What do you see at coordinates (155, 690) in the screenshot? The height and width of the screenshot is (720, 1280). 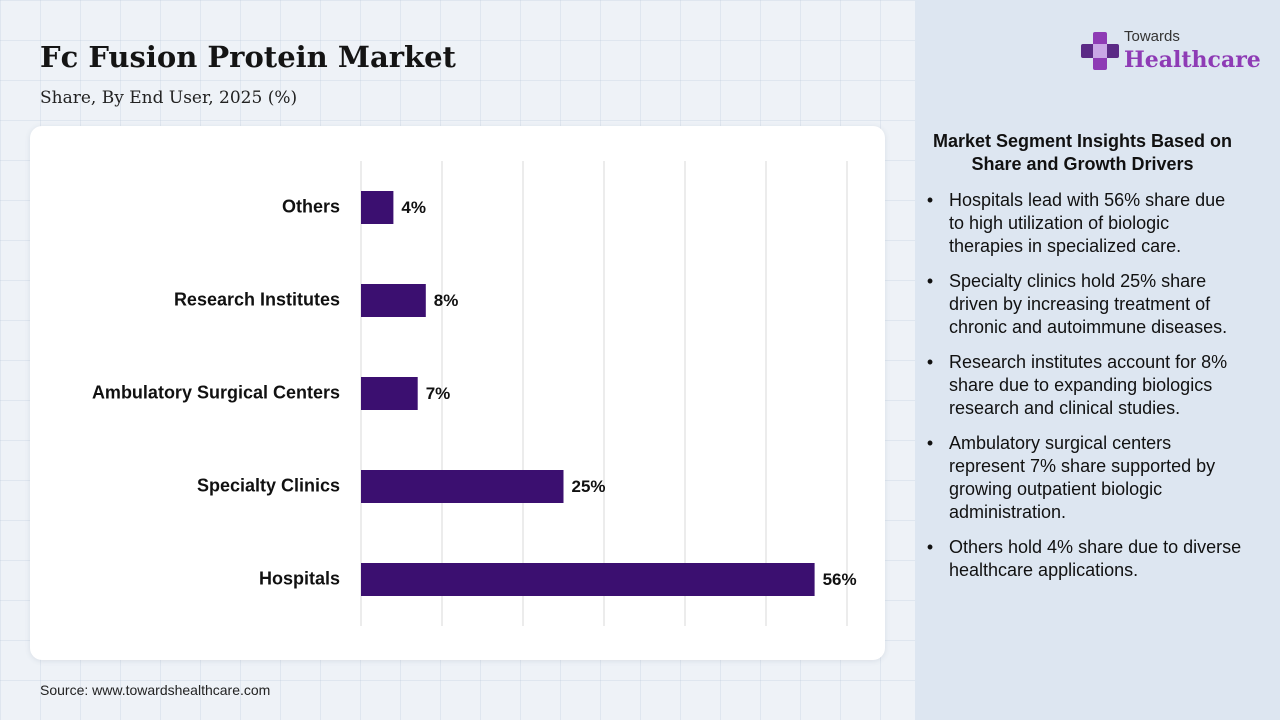 I see `source-note: Source: www.towardshealthcare.com` at bounding box center [155, 690].